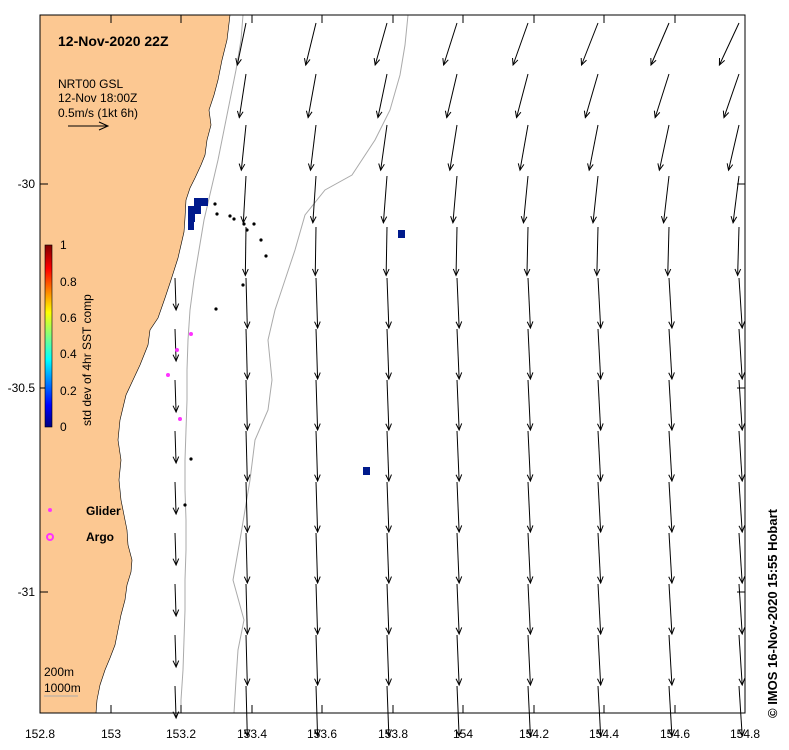 This screenshot has height=750, width=789. I want to click on y-tick-label: -30, so click(27, 184).